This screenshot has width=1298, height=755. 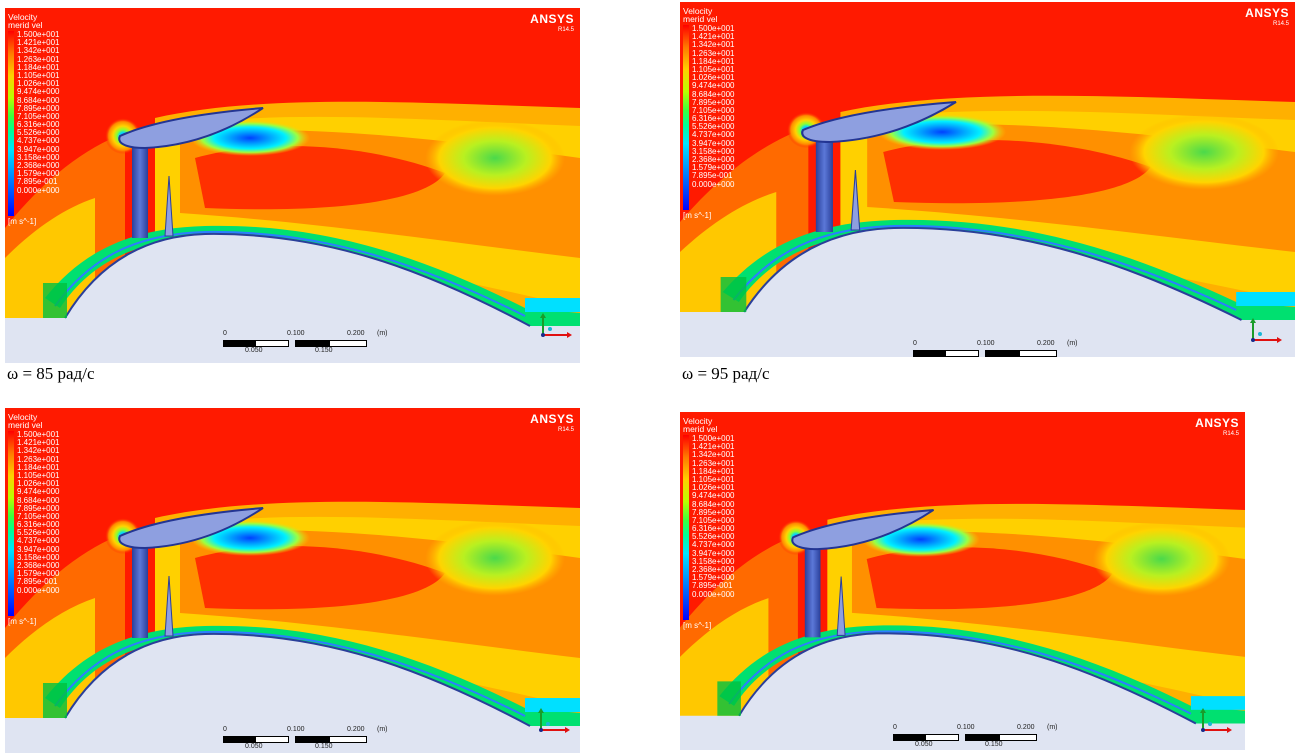 I want to click on legend-tick: 7.895e-001, so click(x=37, y=182).